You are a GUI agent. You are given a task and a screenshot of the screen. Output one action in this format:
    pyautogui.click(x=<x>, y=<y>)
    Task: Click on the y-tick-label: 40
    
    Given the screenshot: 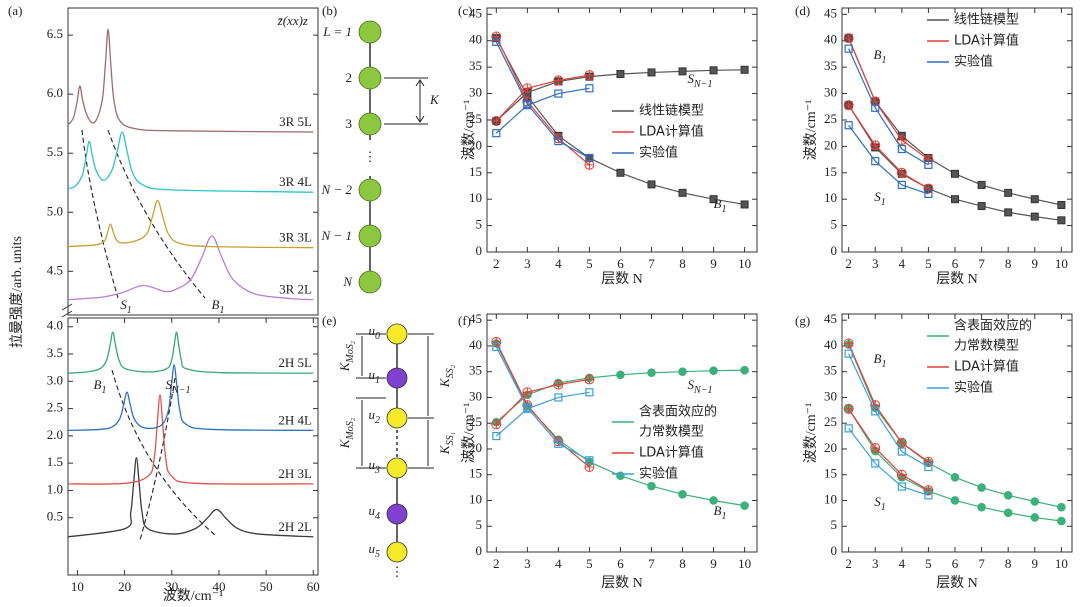 What is the action you would take?
    pyautogui.click(x=475, y=344)
    